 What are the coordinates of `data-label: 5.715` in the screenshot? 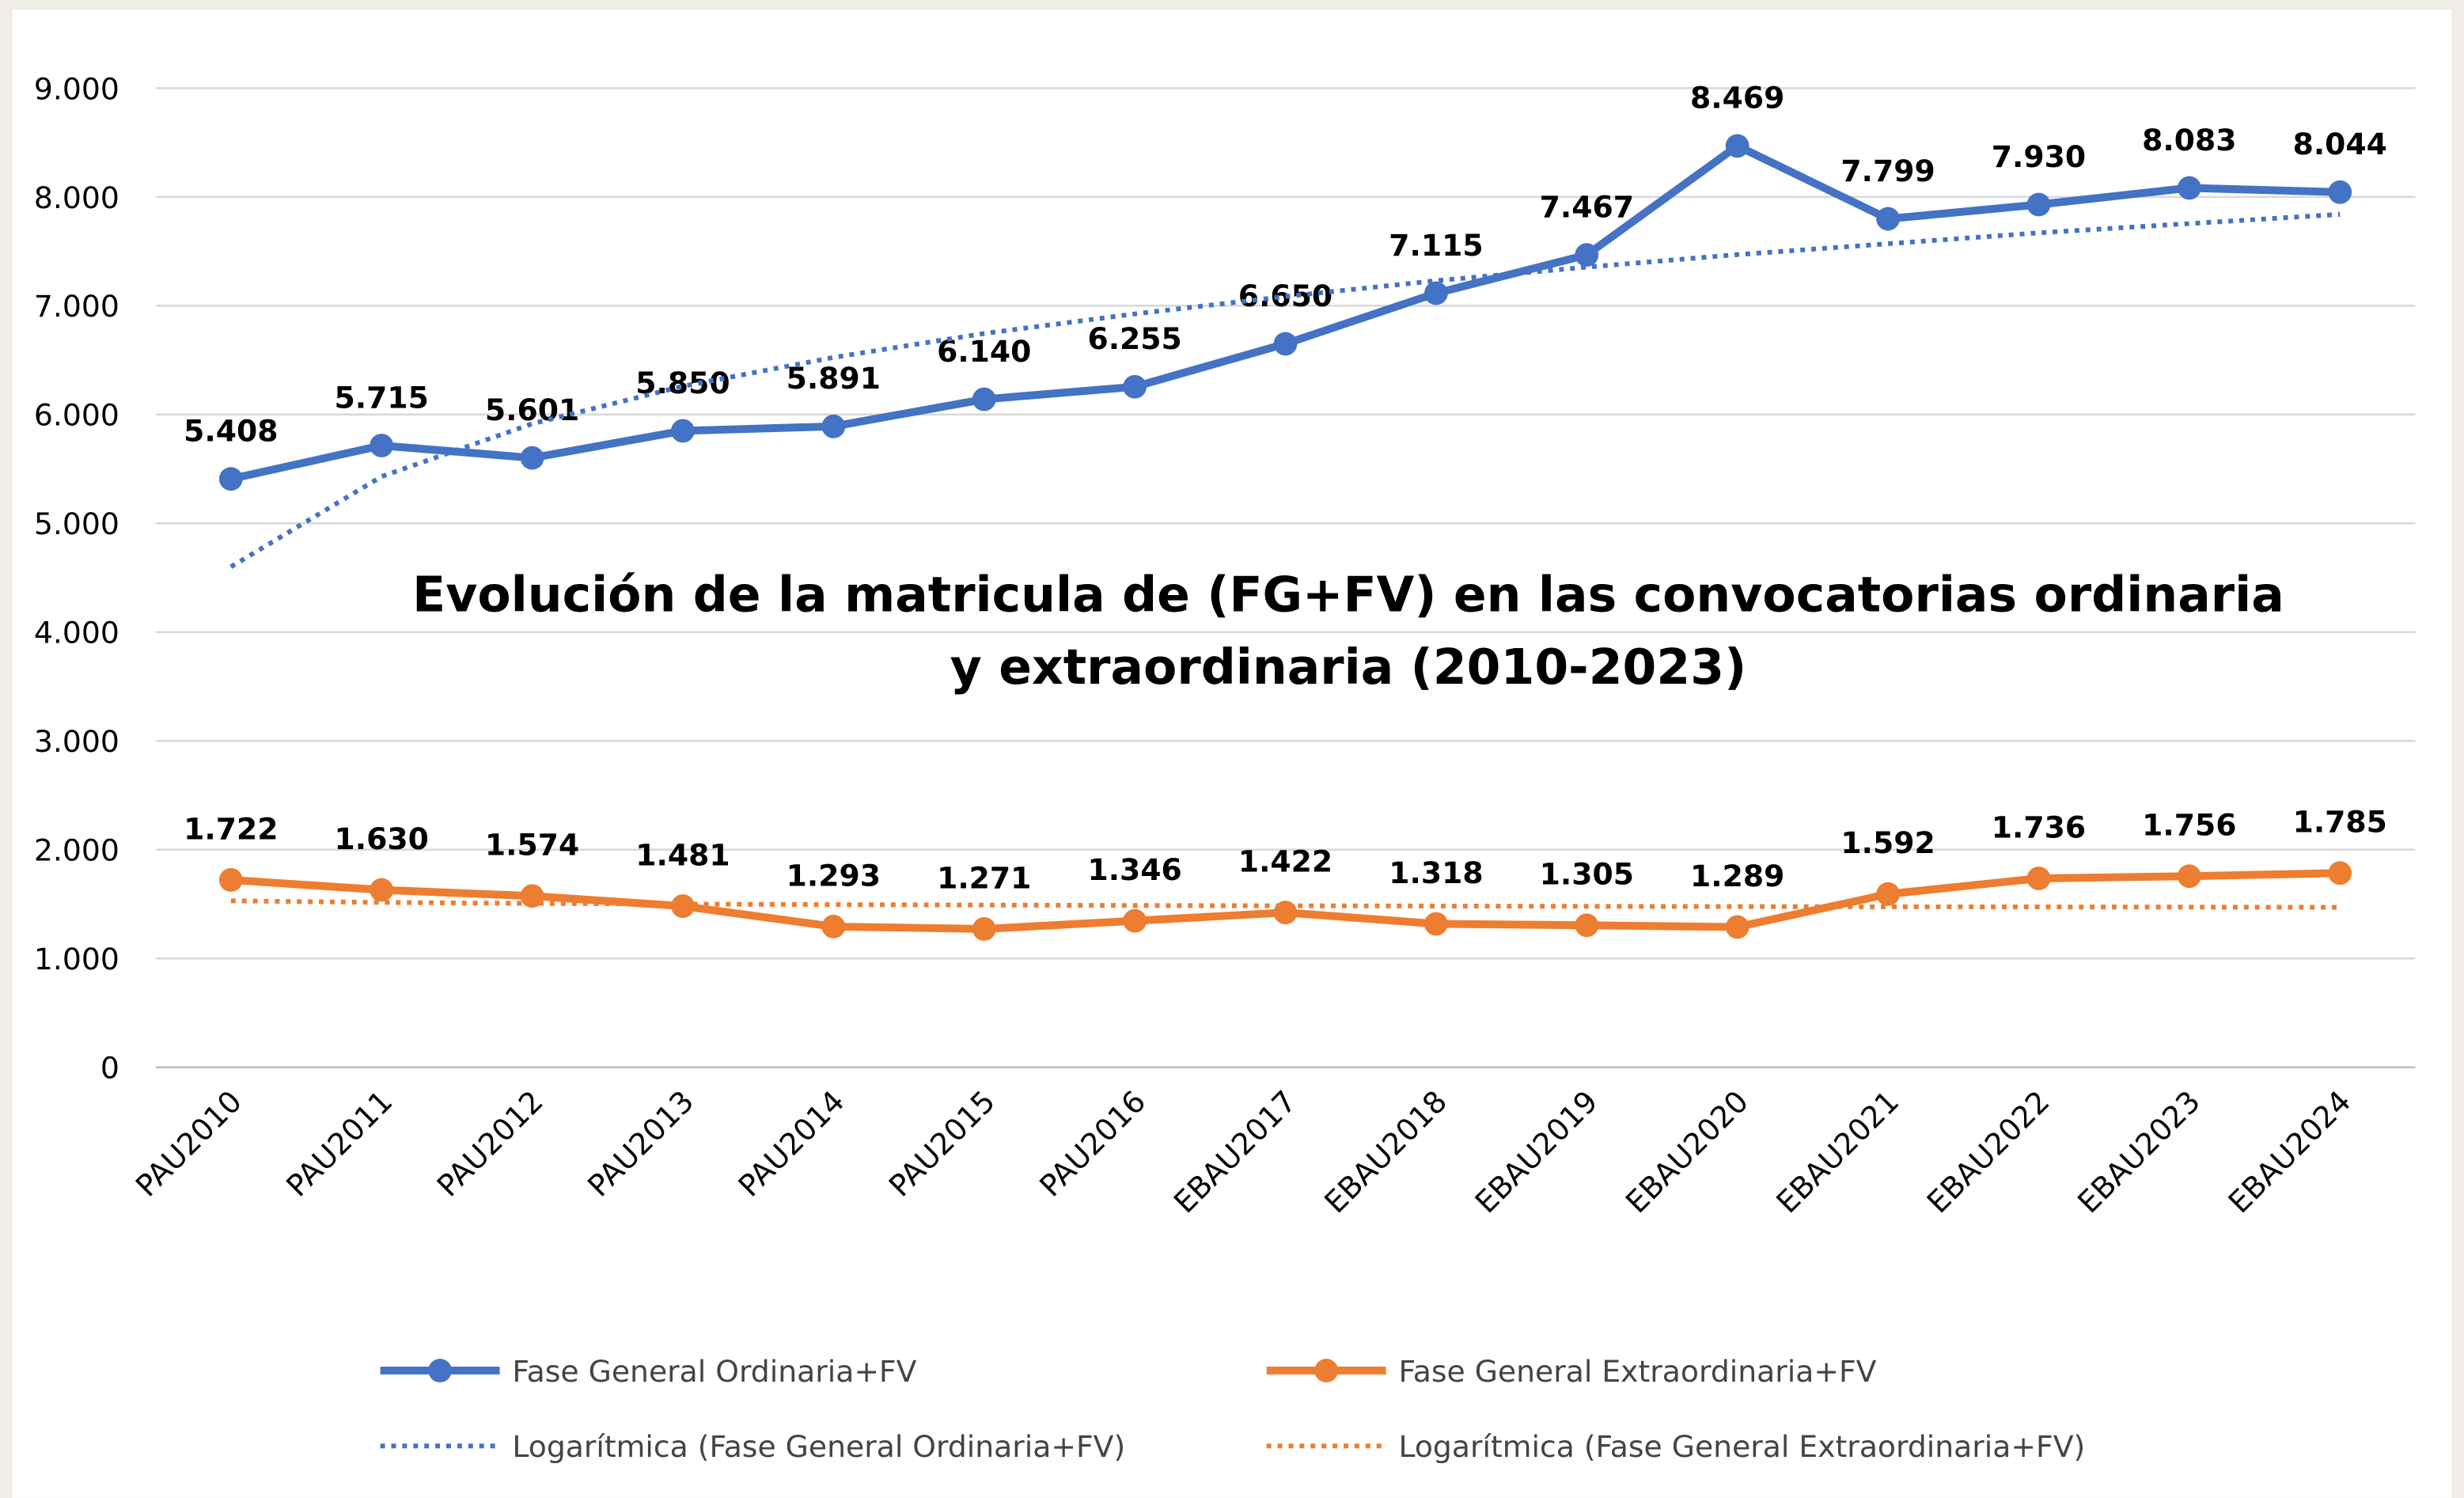 It's located at (382, 397).